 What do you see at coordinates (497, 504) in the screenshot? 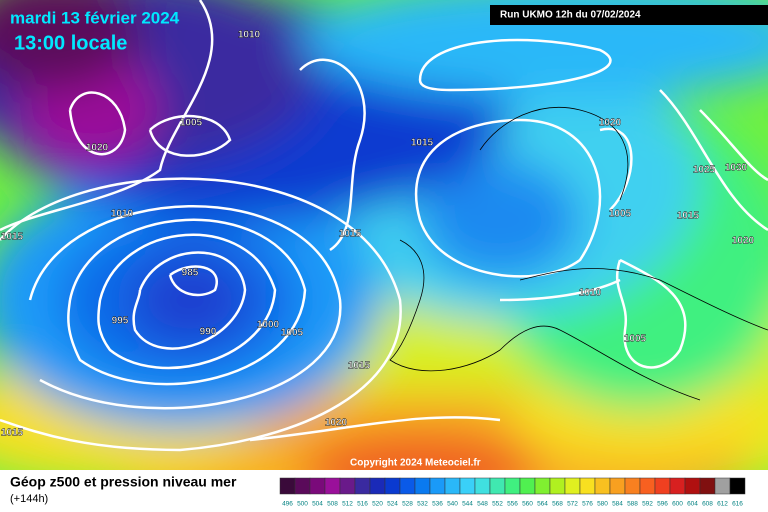
I see `scale-label: 552` at bounding box center [497, 504].